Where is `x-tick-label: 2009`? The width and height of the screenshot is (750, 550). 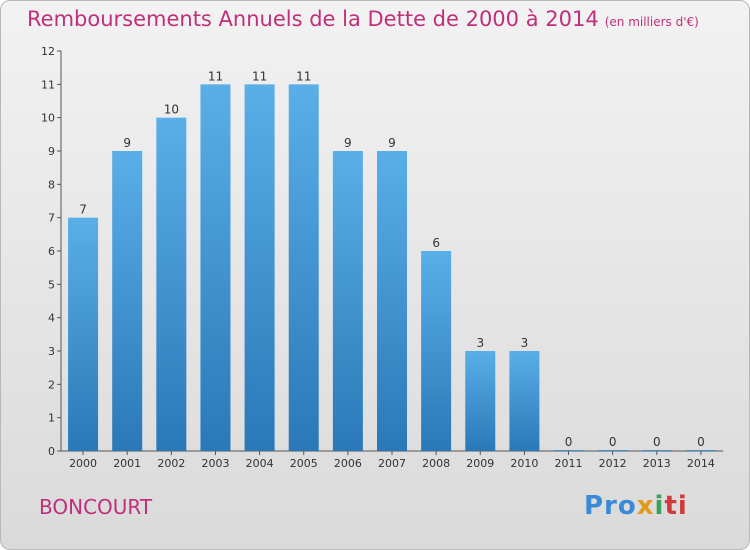
x-tick-label: 2009 is located at coordinates (480, 463).